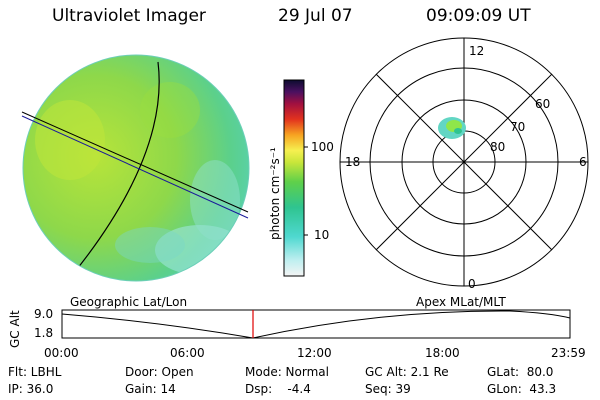 The image size is (600, 400). What do you see at coordinates (407, 372) in the screenshot?
I see `info-gc-alt: GC Alt: 2.1 Re` at bounding box center [407, 372].